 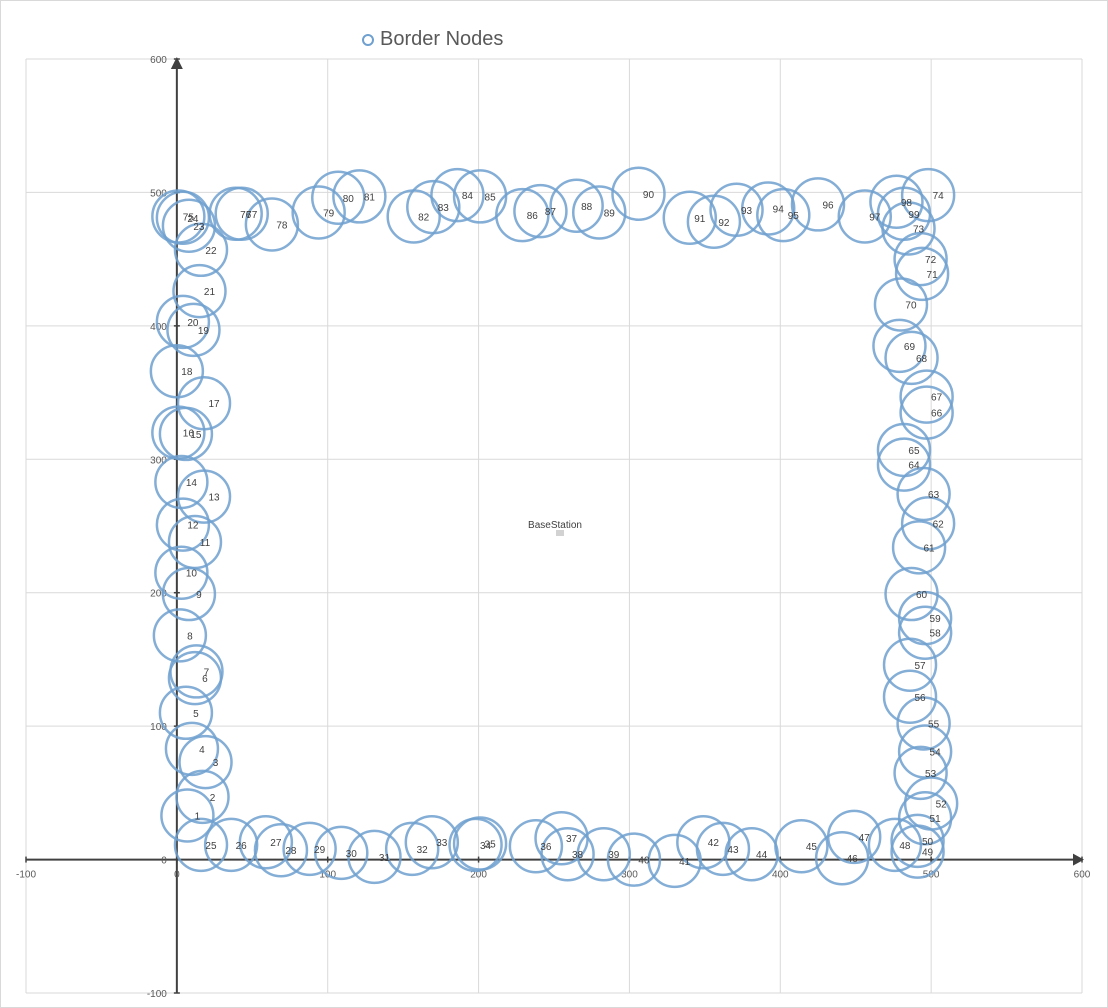 I want to click on node-label: 46, so click(x=853, y=859).